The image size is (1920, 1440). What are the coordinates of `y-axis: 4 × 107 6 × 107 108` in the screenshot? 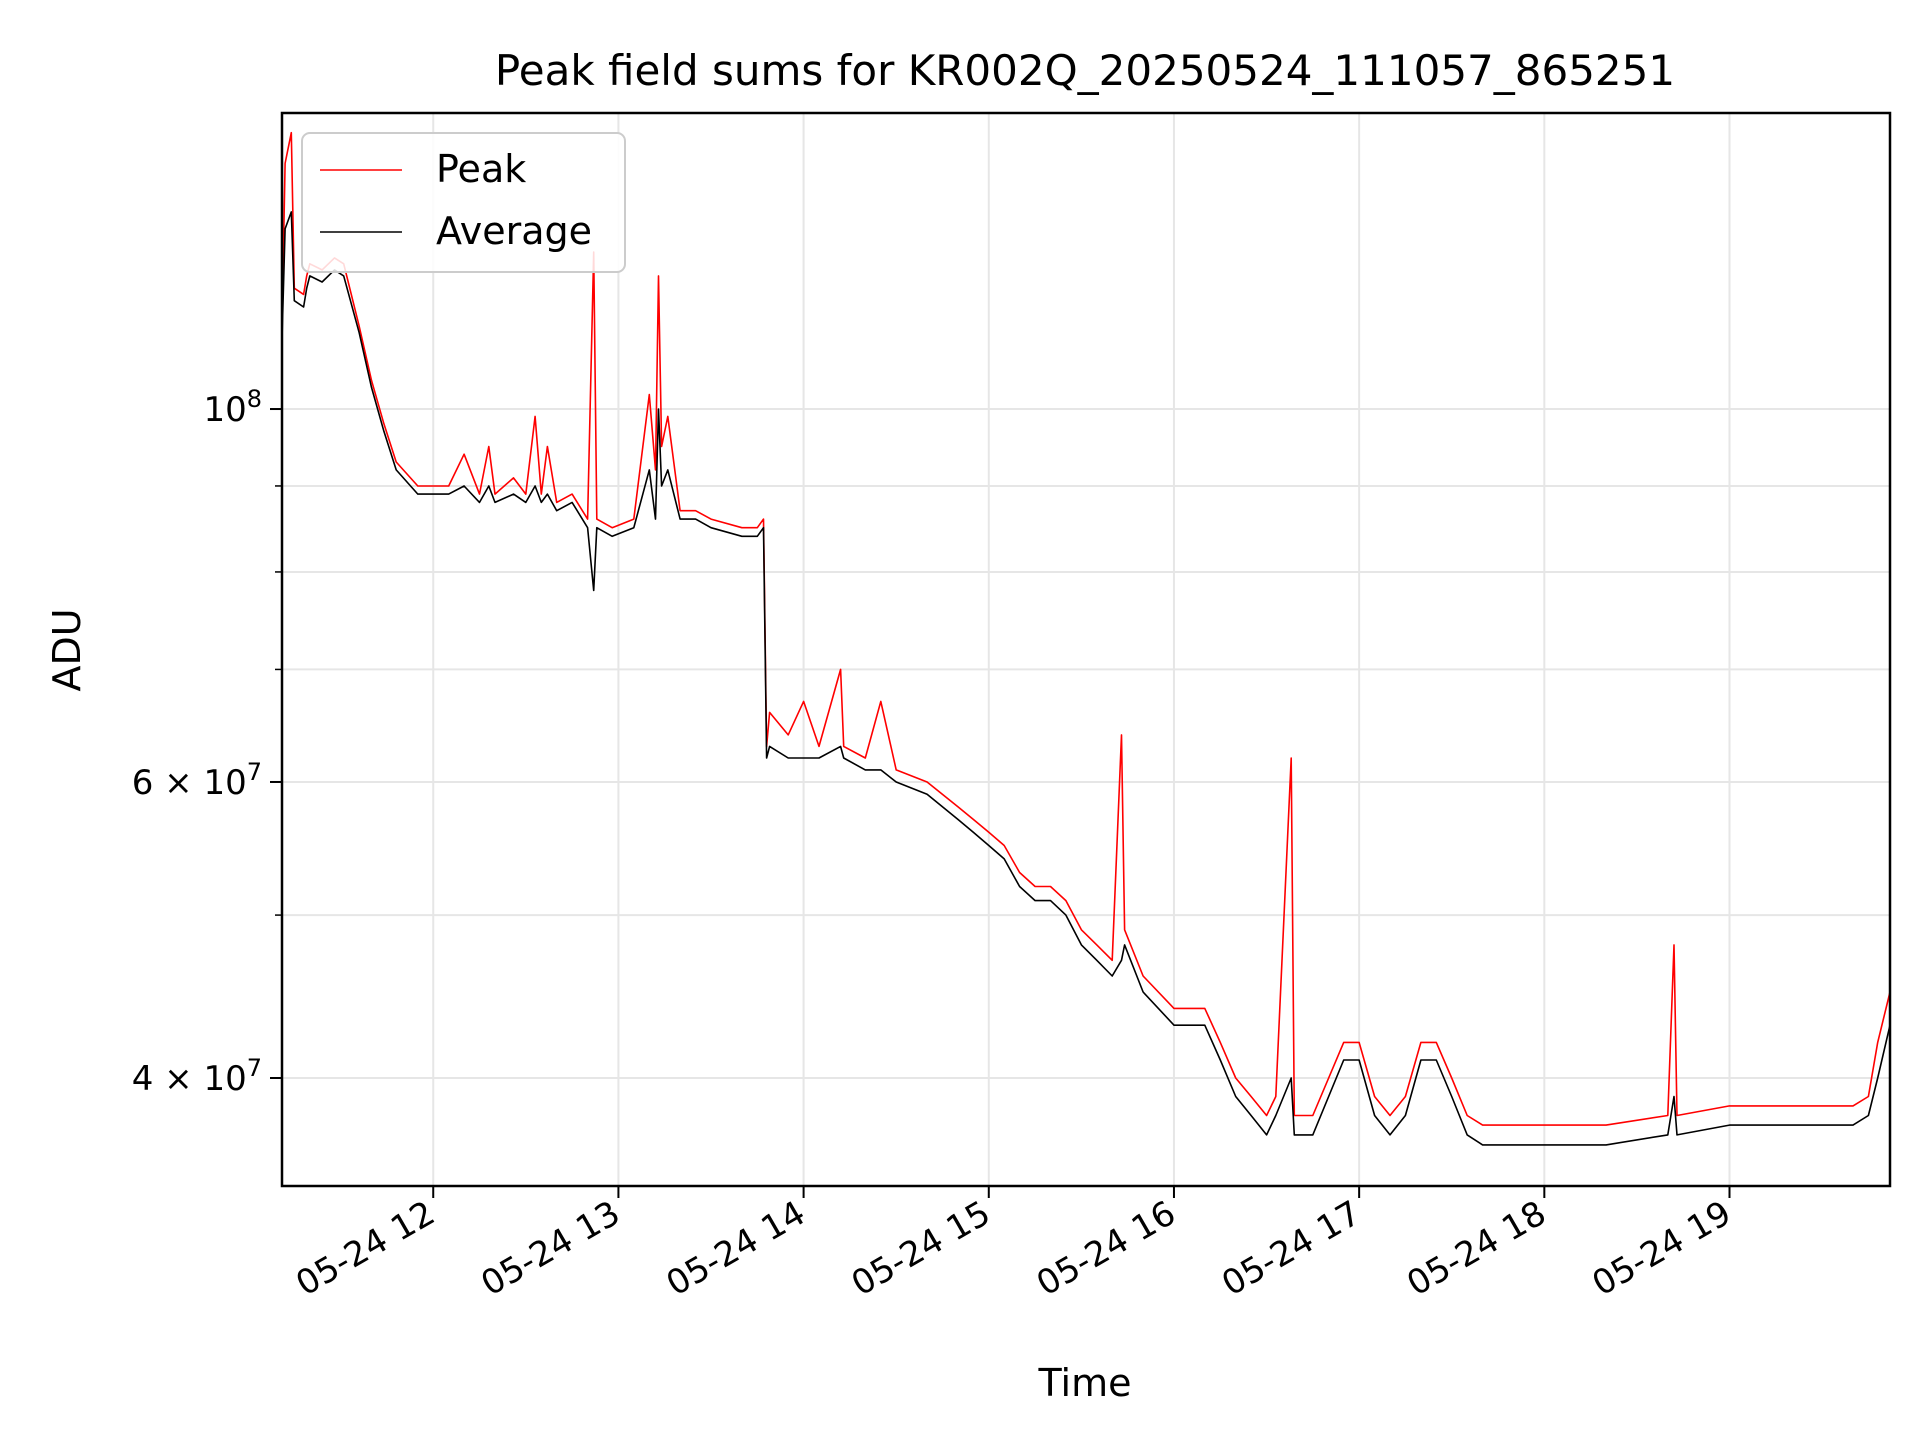 It's located at (207, 742).